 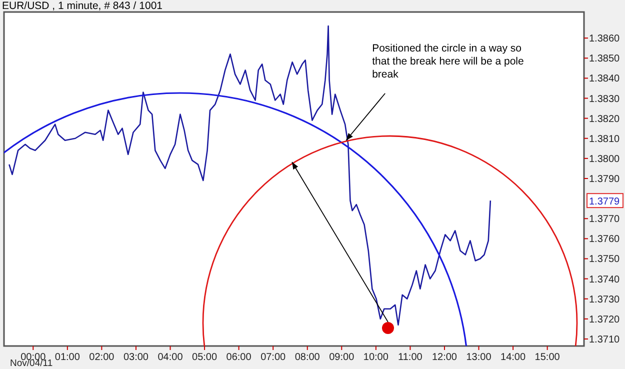 I want to click on y-tick-label: 1.3800, so click(x=604, y=159).